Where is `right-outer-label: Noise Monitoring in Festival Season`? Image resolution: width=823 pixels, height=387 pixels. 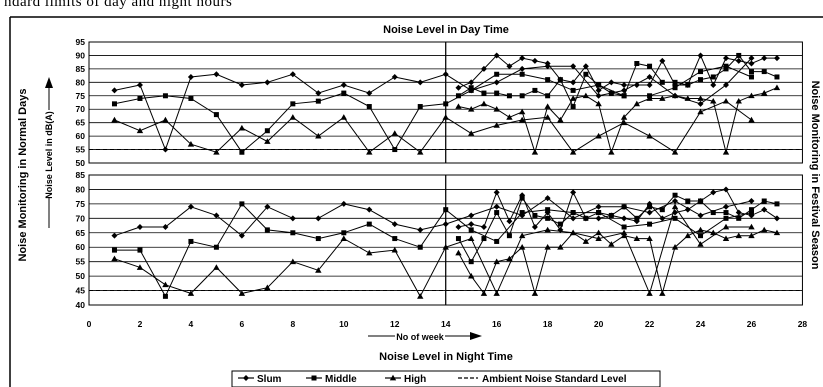
right-outer-label: Noise Monitoring in Festival Season is located at coordinates (815, 175).